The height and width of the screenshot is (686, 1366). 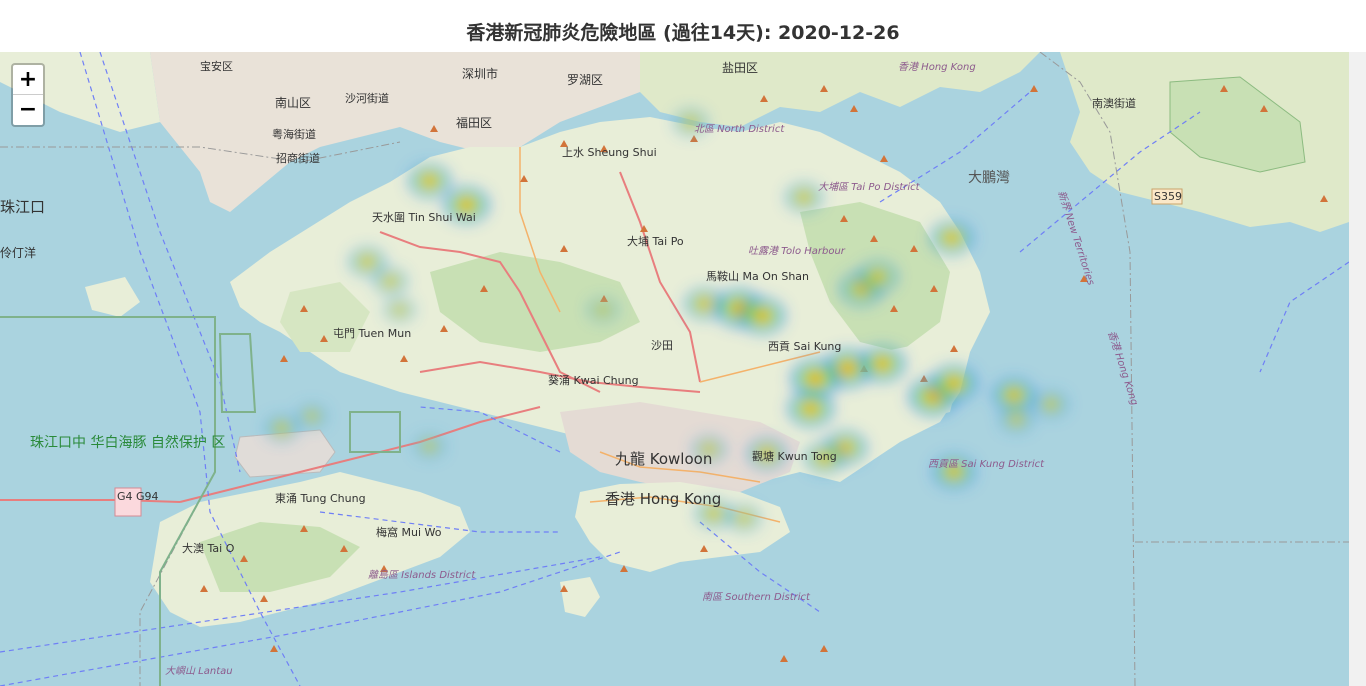 What do you see at coordinates (1237, 124) in the screenshot?
I see `dapeng-park` at bounding box center [1237, 124].